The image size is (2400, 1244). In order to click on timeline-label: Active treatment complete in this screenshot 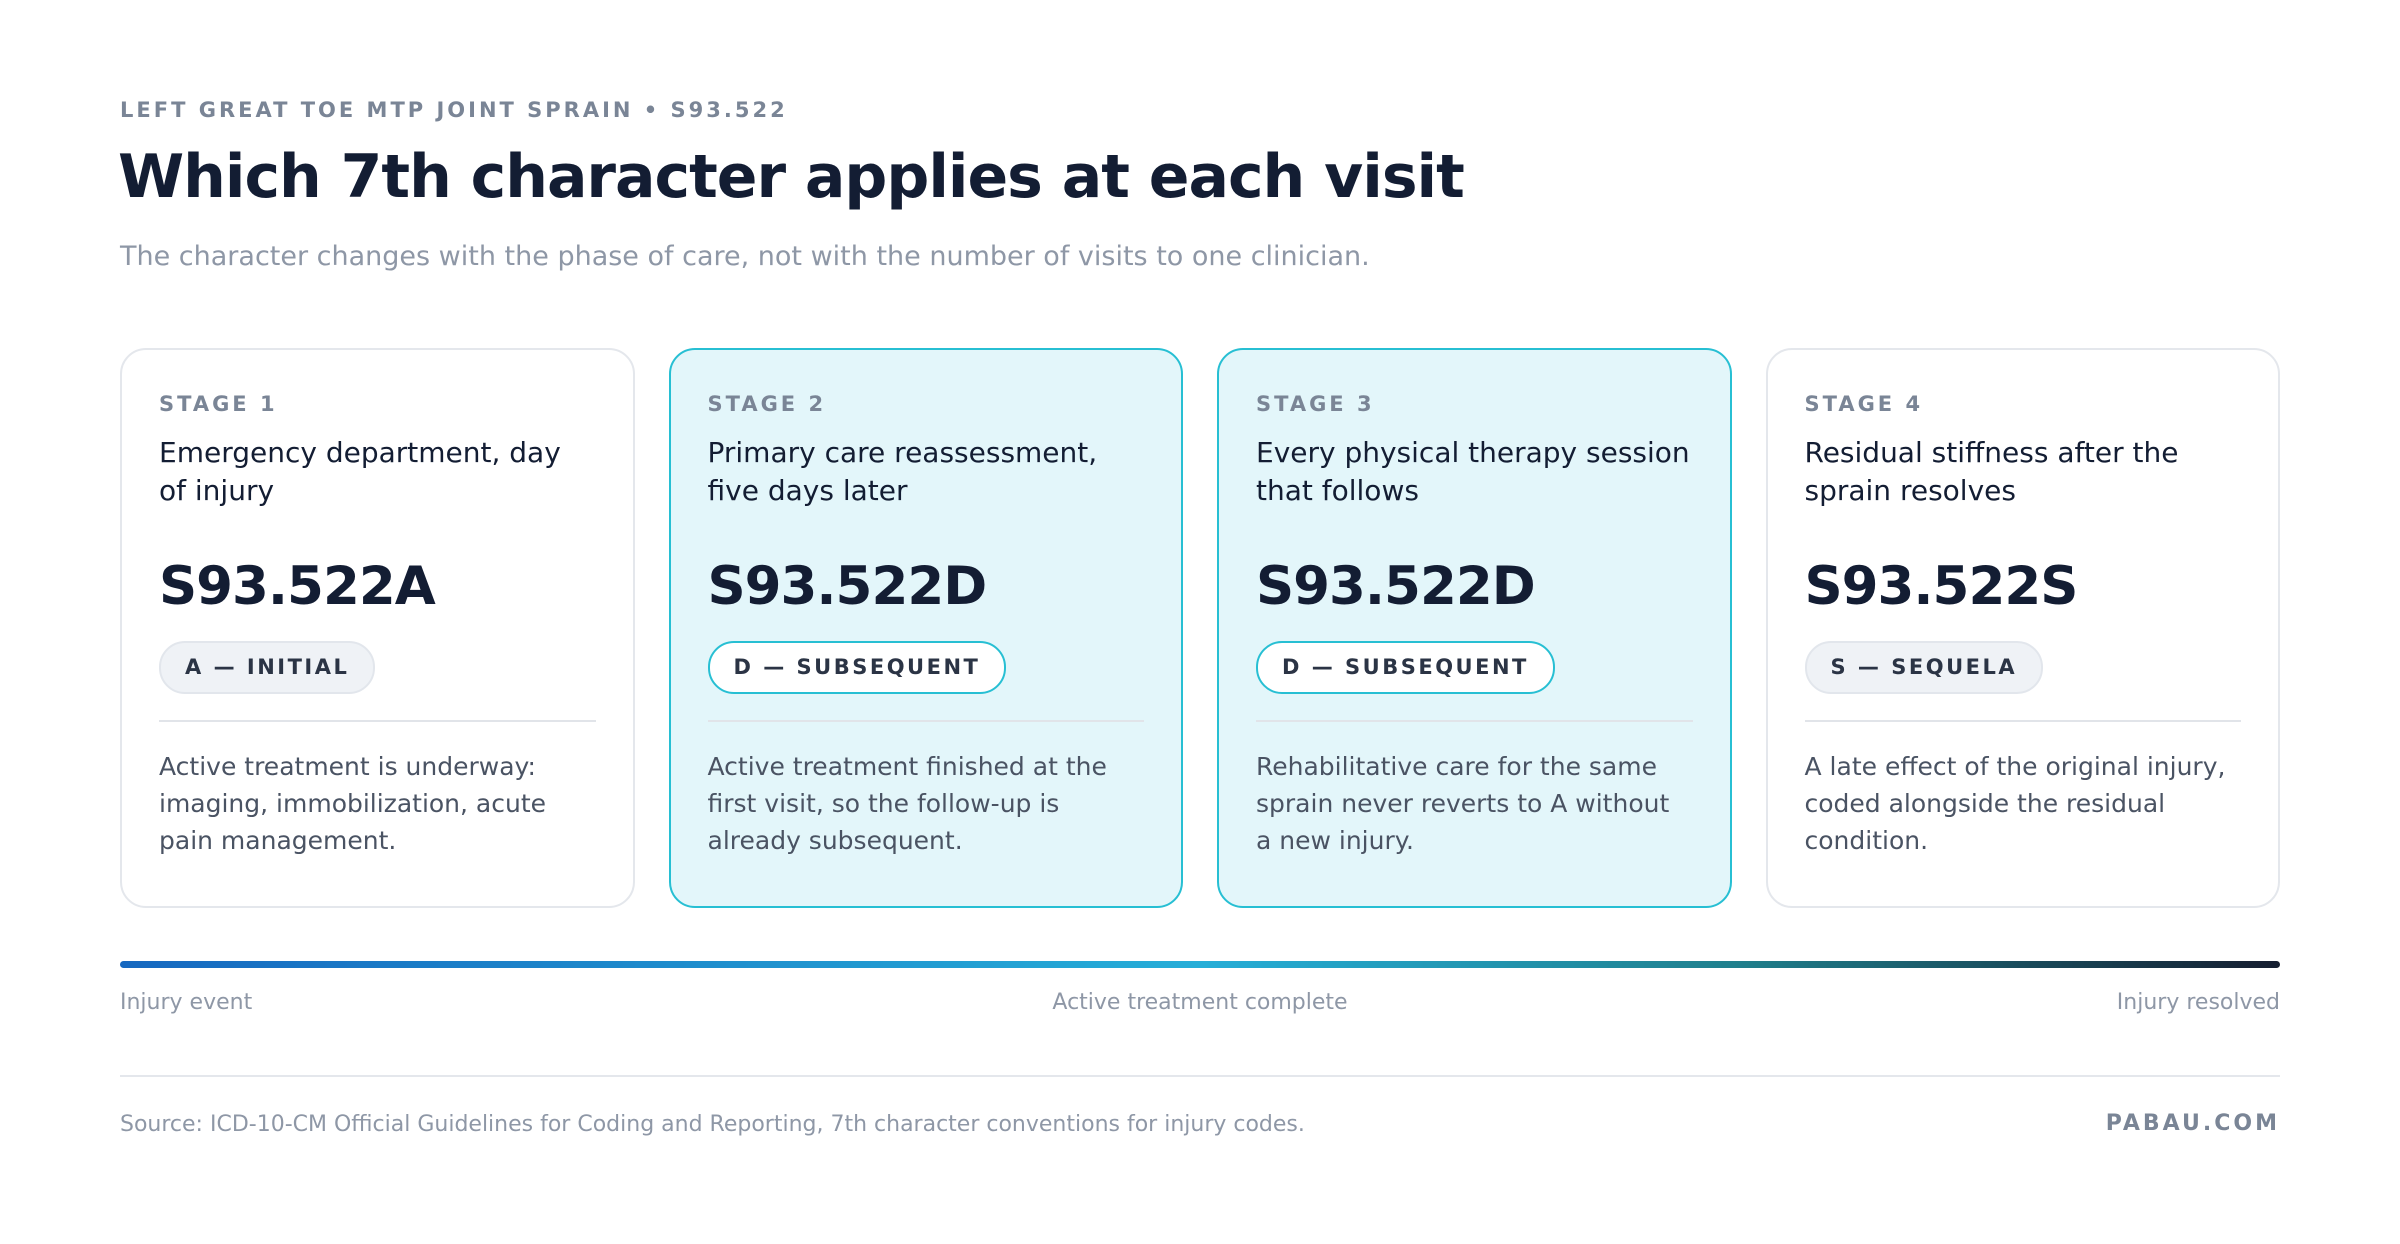, I will do `click(1200, 1002)`.